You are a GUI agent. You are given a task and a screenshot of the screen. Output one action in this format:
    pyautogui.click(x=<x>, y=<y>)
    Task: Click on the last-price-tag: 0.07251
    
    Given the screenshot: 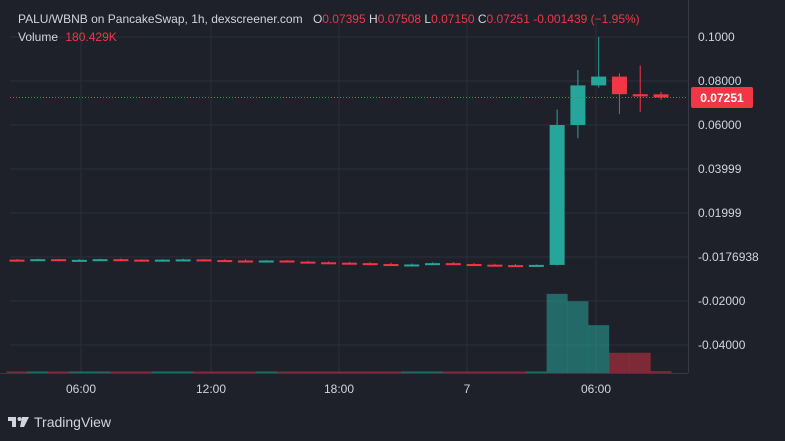 What is the action you would take?
    pyautogui.click(x=722, y=97)
    